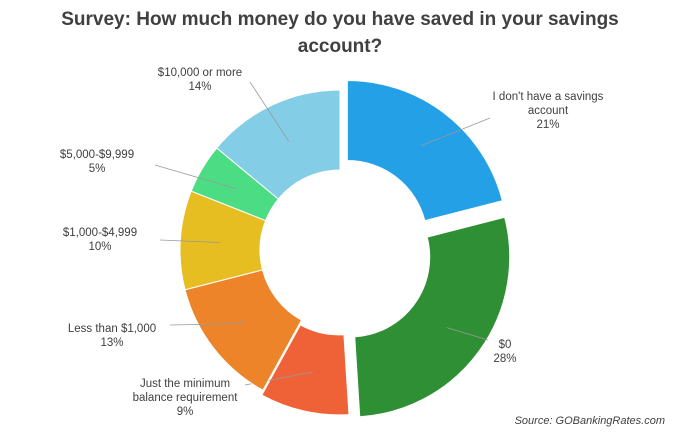 The height and width of the screenshot is (437, 677). I want to click on slice-label: Just the minimum balance requirement 9%, so click(185, 398).